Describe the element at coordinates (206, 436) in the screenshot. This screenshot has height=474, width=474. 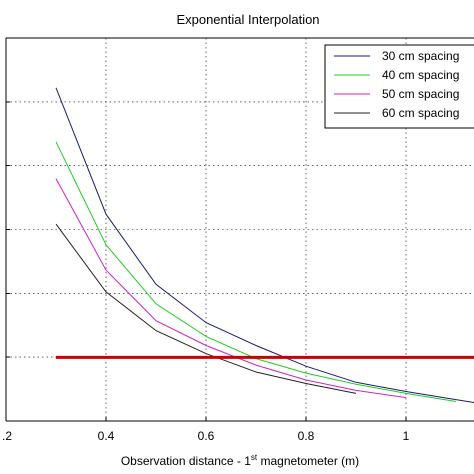
I see `x-tick-label: 0.6` at that location.